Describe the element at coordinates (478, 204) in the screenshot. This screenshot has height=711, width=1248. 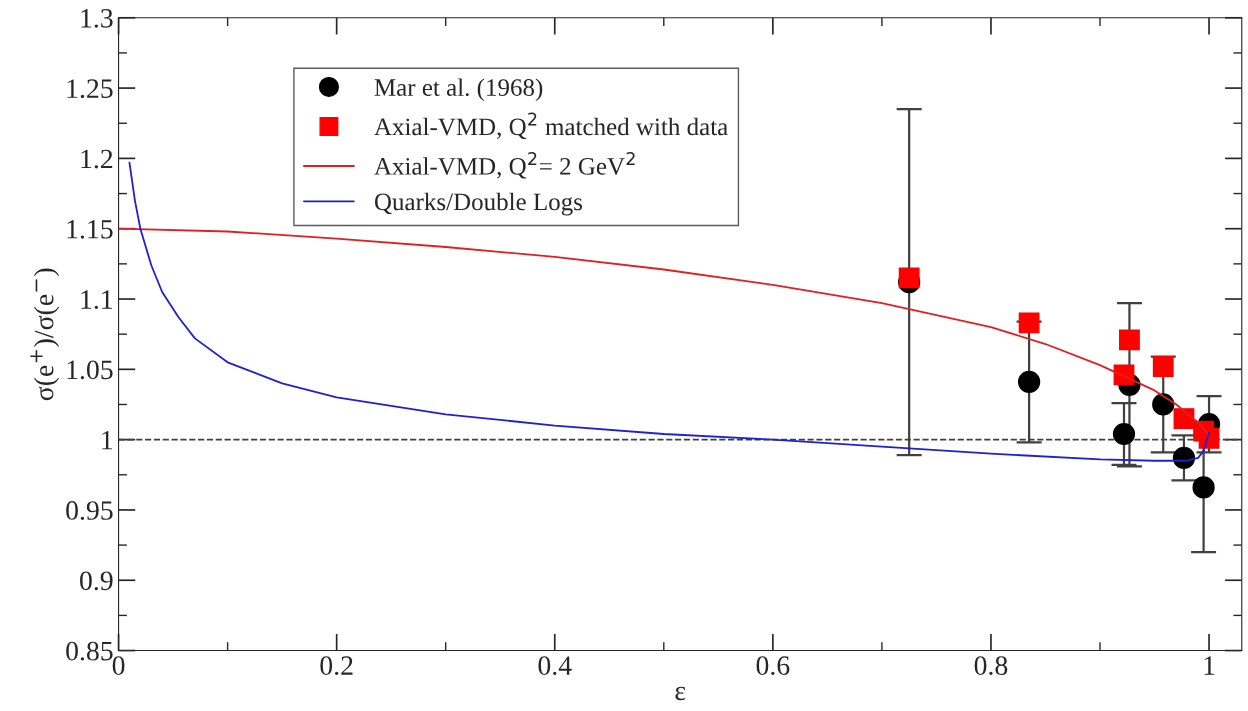
I see `legend-label: Quarks/Double Logs` at that location.